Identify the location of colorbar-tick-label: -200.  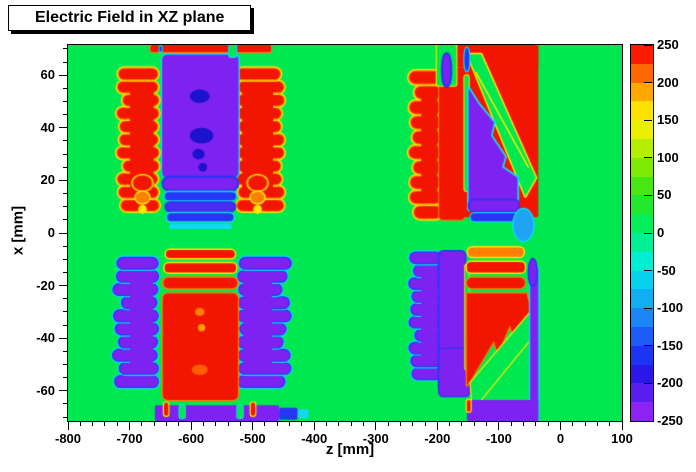
(670, 383).